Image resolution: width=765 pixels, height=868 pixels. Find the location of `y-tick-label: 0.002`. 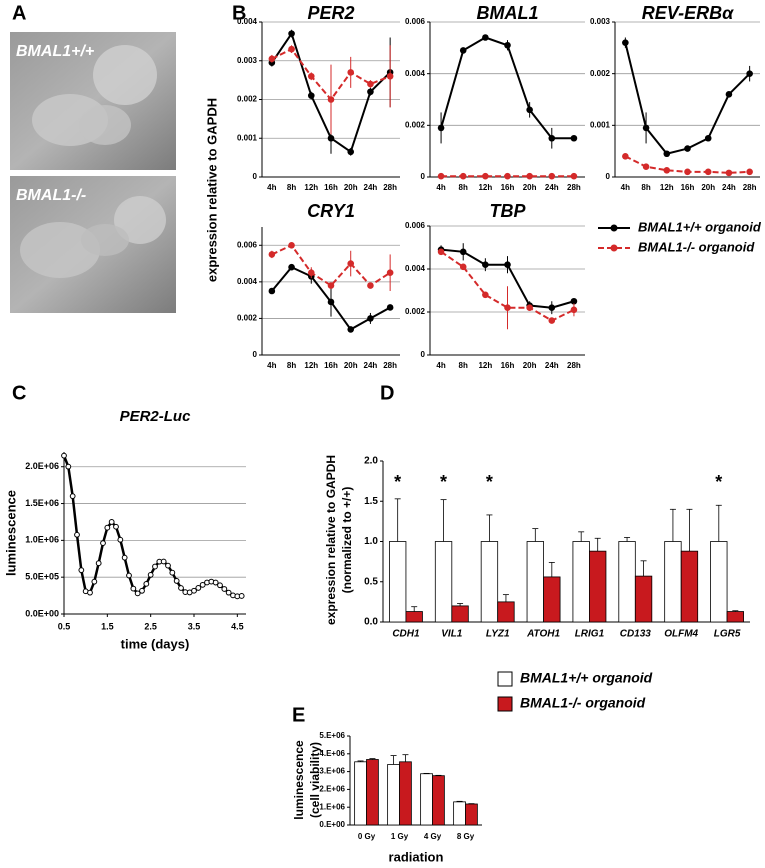

y-tick-label: 0.002 is located at coordinates (415, 124).